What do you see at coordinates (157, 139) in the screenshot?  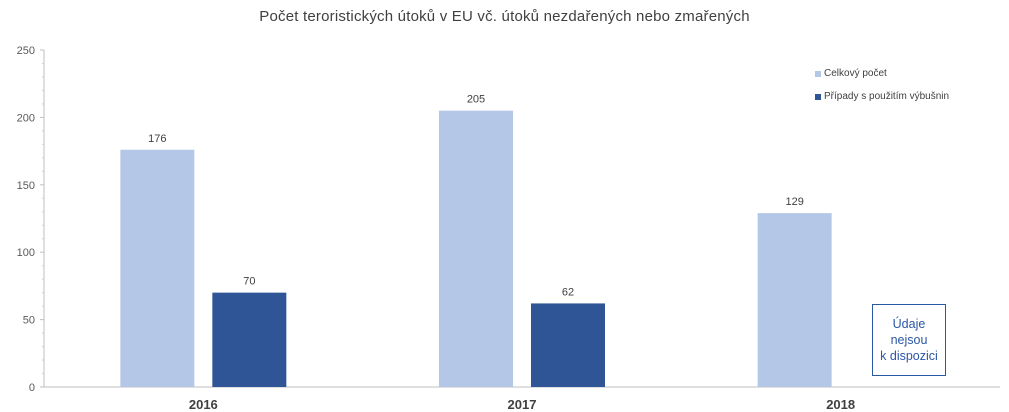 I see `data-label: 176` at bounding box center [157, 139].